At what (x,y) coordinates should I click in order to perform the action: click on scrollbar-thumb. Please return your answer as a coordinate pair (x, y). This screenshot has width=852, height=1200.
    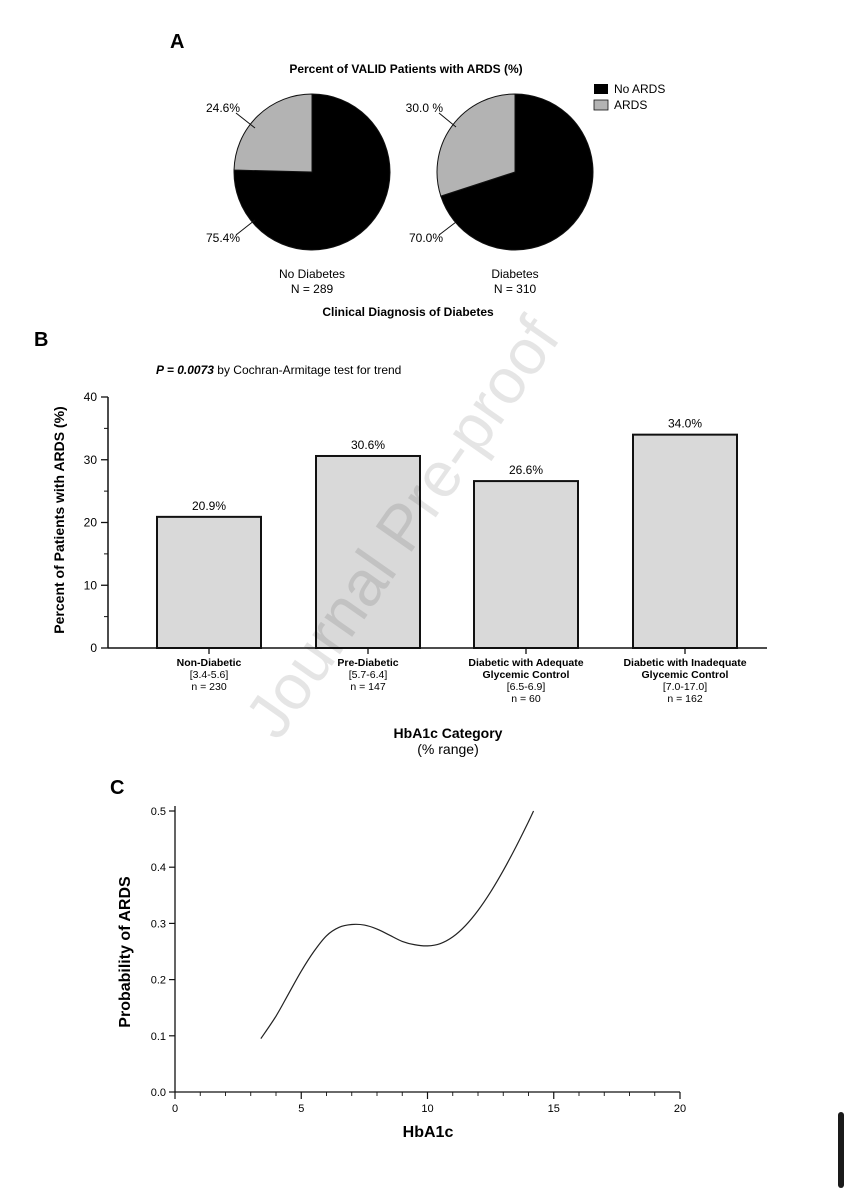
    Looking at the image, I should click on (841, 1150).